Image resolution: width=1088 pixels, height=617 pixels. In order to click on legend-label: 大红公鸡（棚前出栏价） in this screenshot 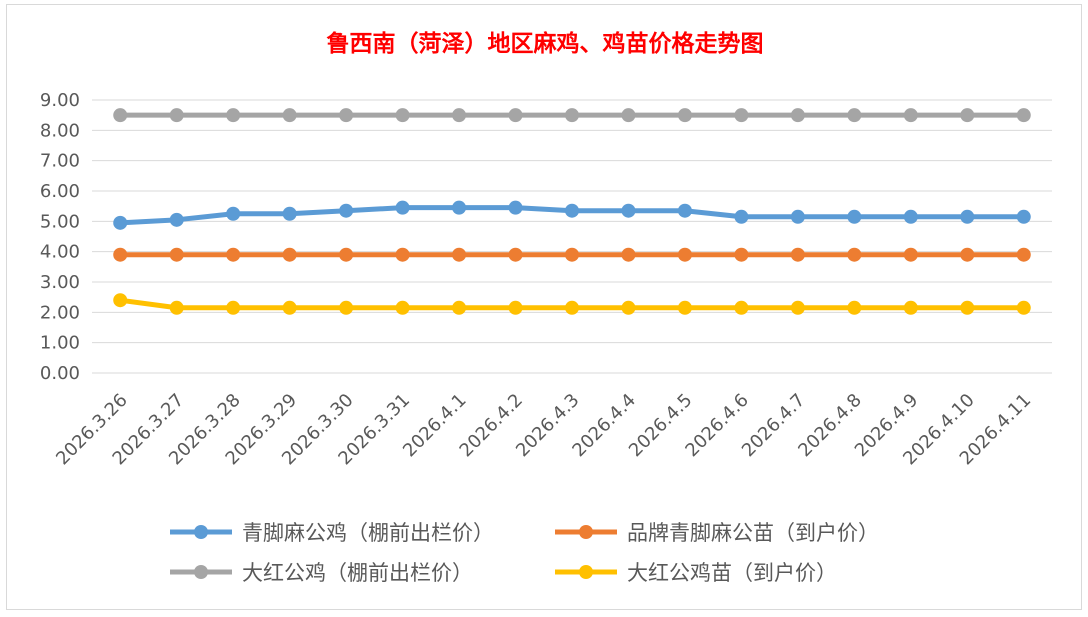, I will do `click(357, 573)`.